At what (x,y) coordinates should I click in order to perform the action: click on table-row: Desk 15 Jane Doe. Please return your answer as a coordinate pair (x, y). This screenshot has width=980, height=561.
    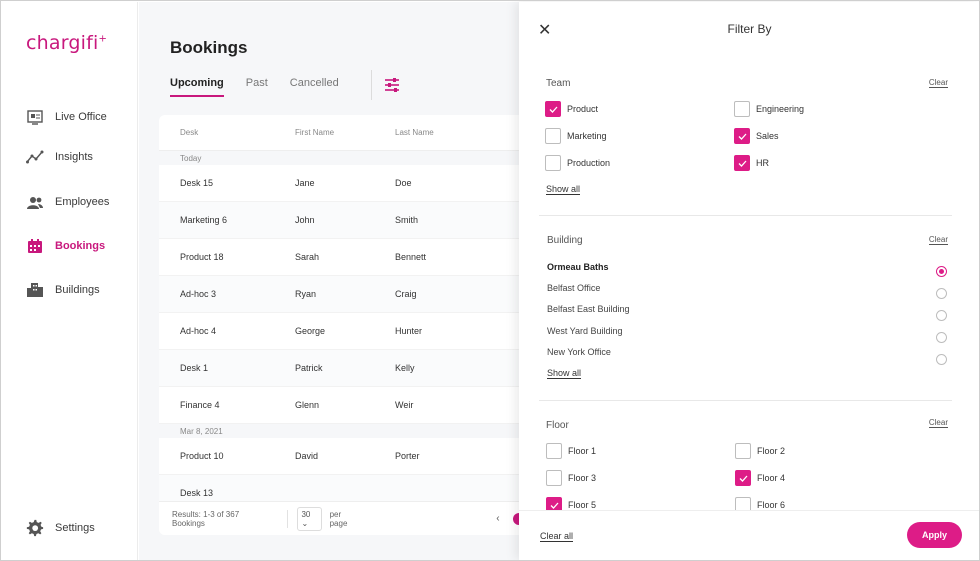
    Looking at the image, I should click on (339, 183).